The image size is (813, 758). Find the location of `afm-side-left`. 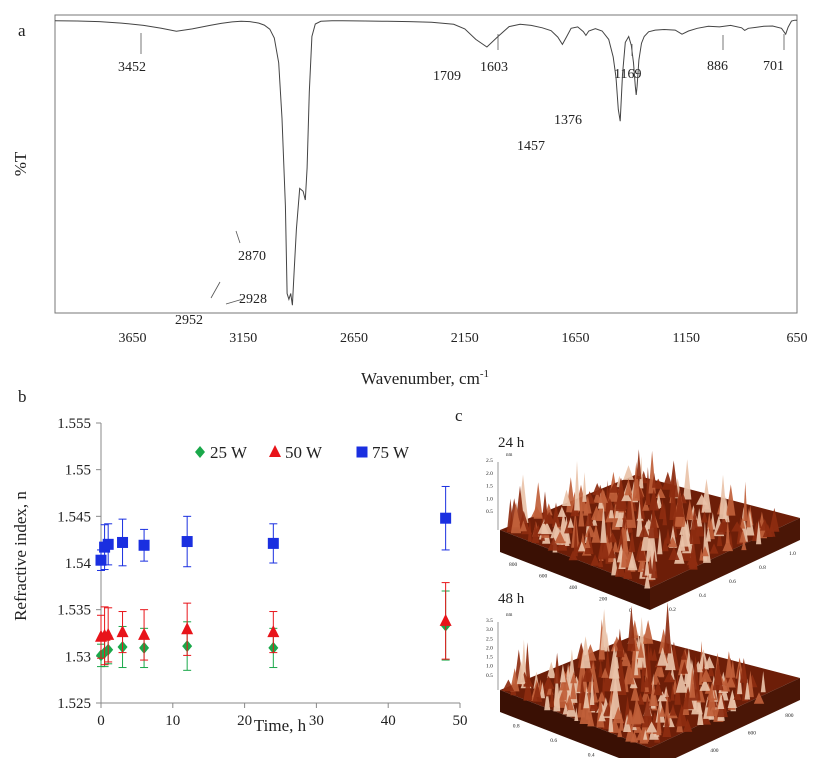

afm-side-left is located at coordinates (575, 570).